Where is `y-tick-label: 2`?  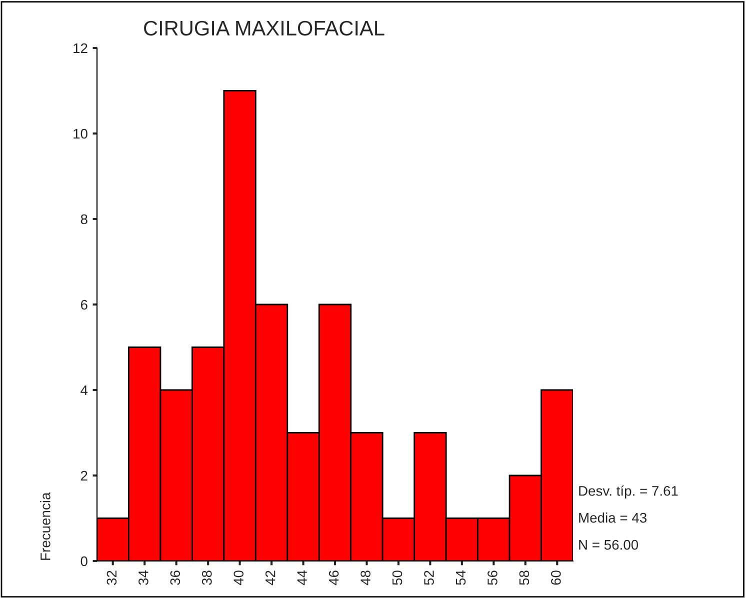 y-tick-label: 2 is located at coordinates (84, 475).